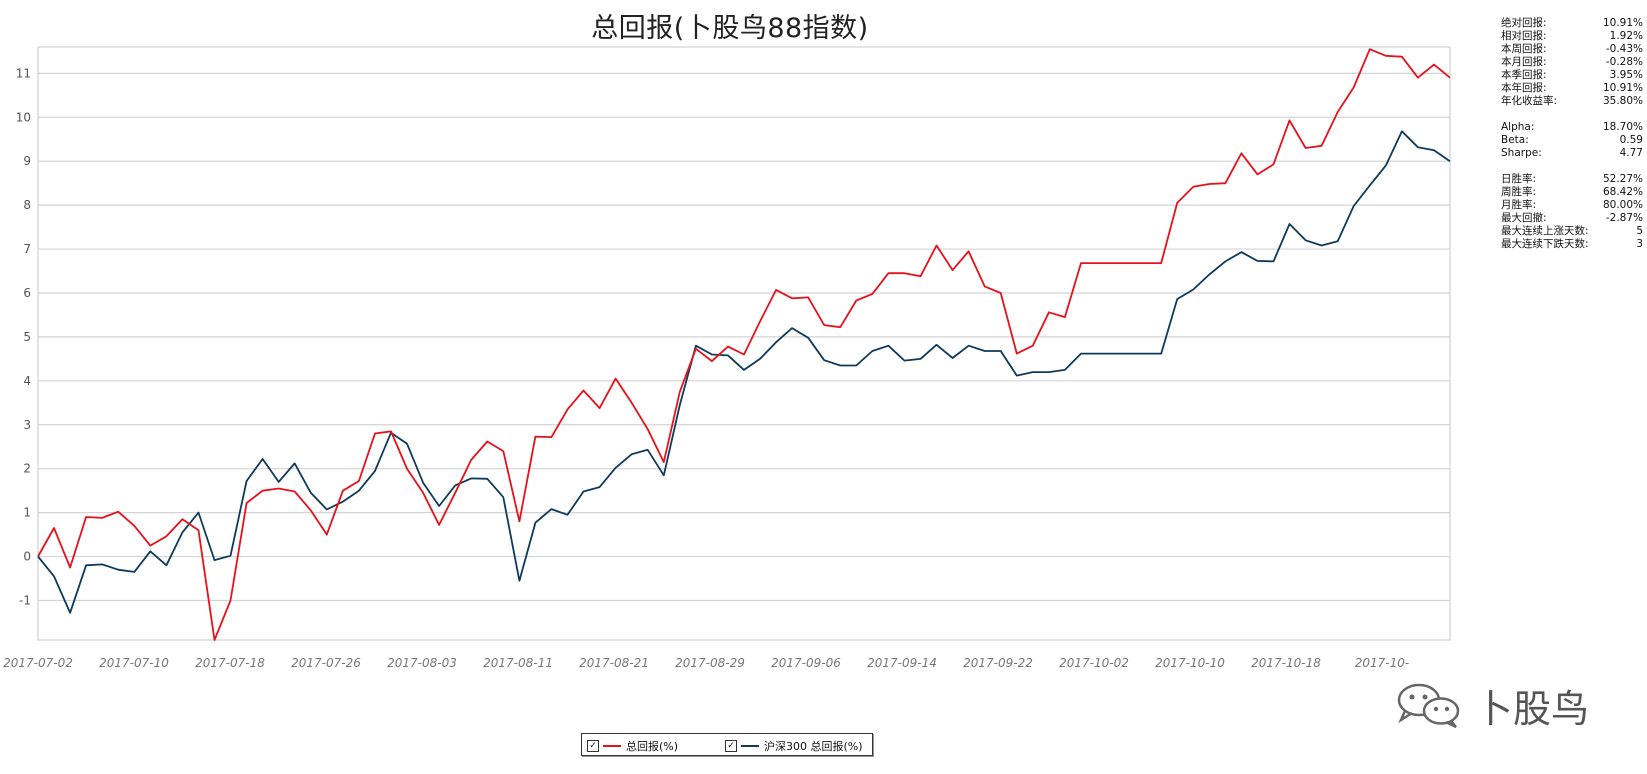 The height and width of the screenshot is (774, 1647). I want to click on y-tick-label: 3, so click(27, 425).